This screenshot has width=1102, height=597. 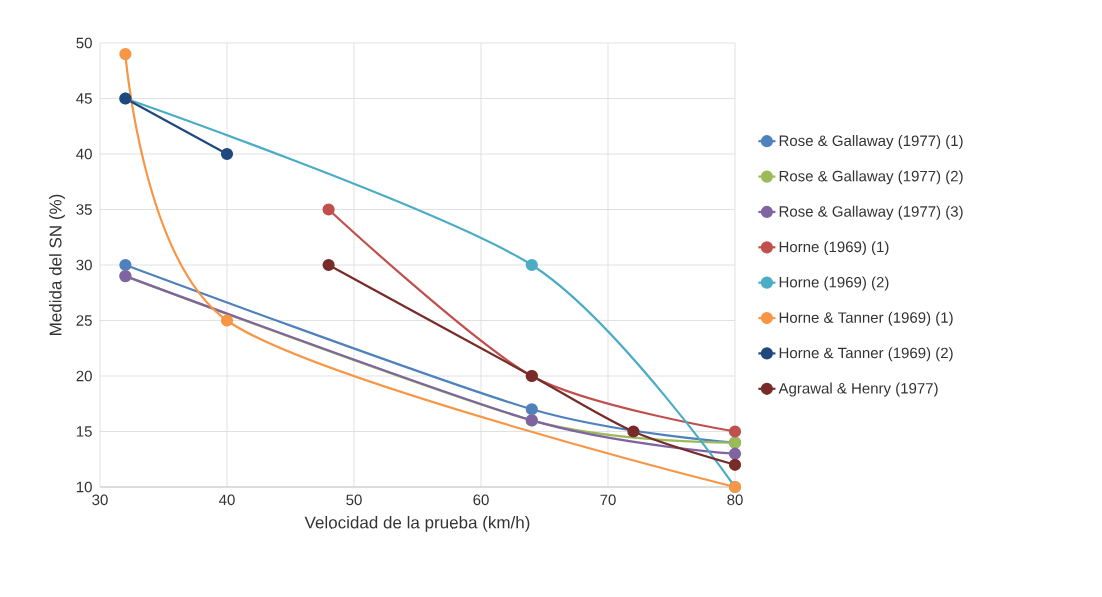 I want to click on legend-label: Horne (1969) (1), so click(x=834, y=248).